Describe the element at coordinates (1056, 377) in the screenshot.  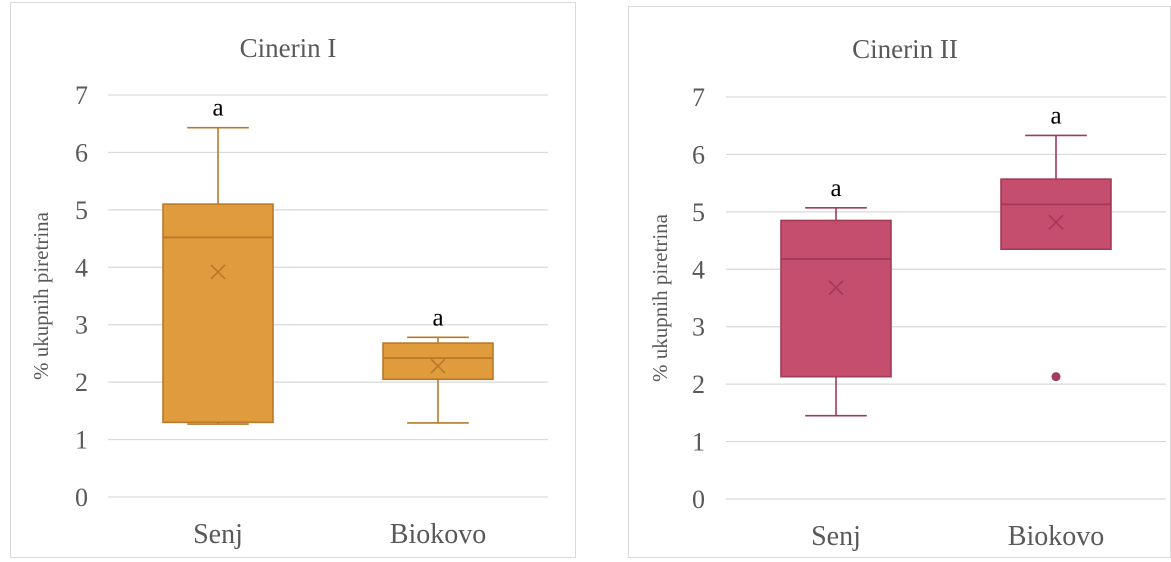
I see `outlier-point` at that location.